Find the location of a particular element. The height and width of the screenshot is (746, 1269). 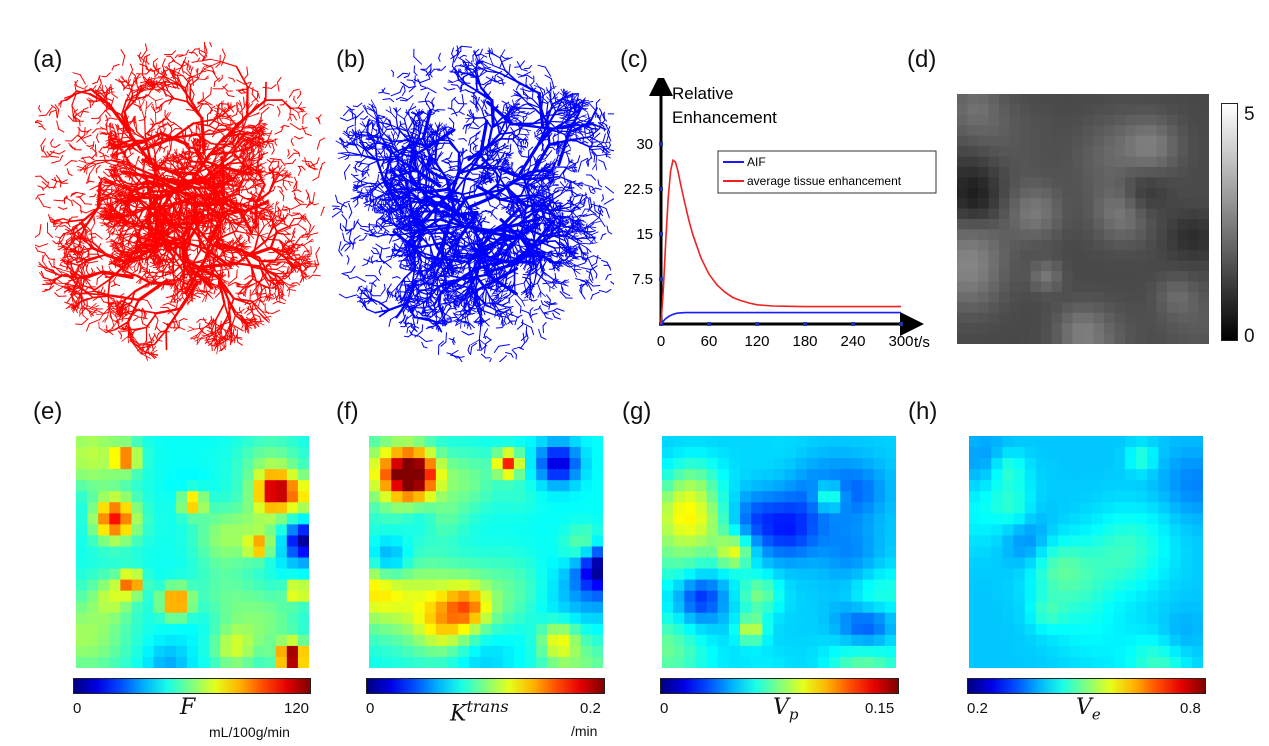

panel-label-d: (d) is located at coordinates (922, 59).